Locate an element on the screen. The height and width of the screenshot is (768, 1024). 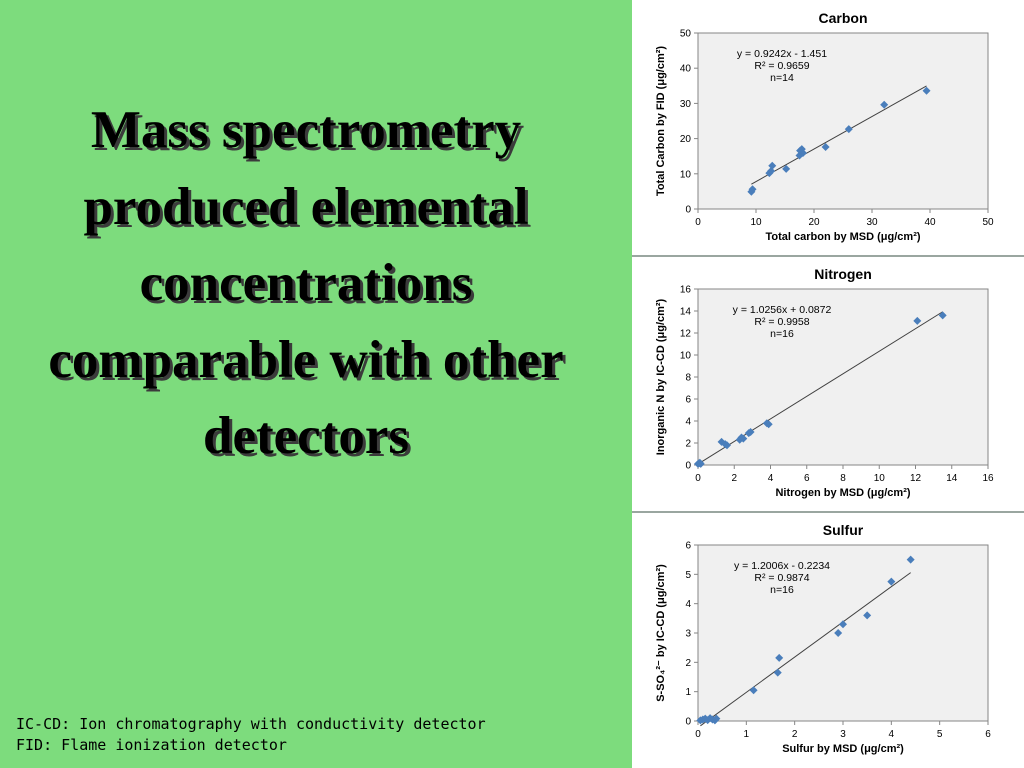
y-tick-label: 3 is located at coordinates (688, 634).